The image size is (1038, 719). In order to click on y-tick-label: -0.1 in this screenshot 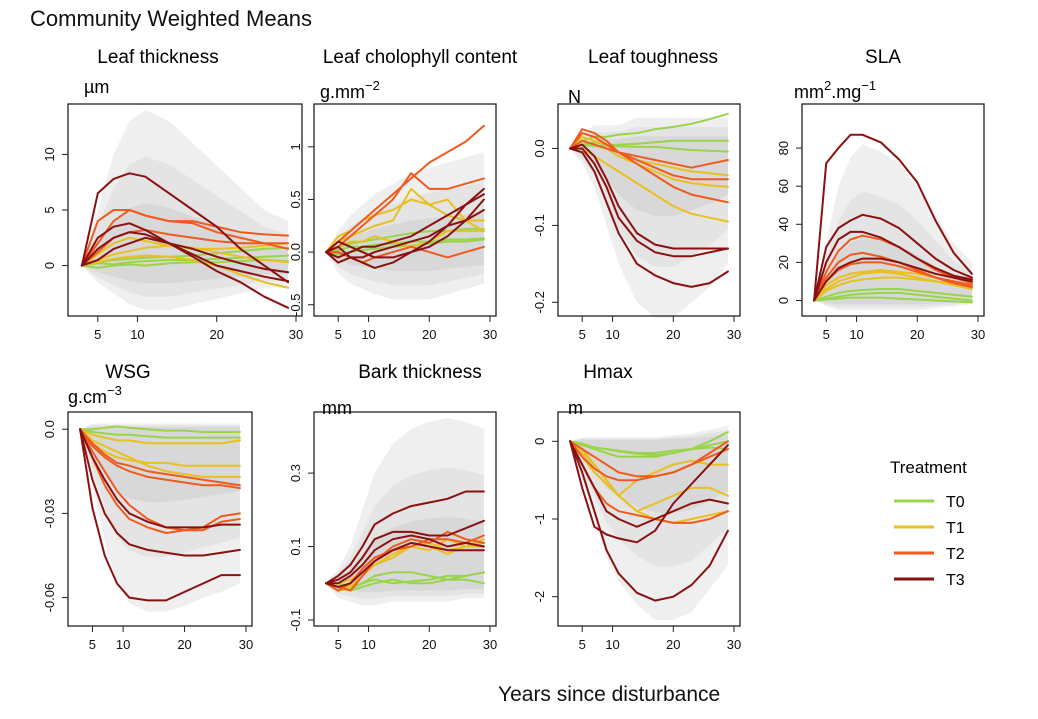, I will do `click(295, 620)`.